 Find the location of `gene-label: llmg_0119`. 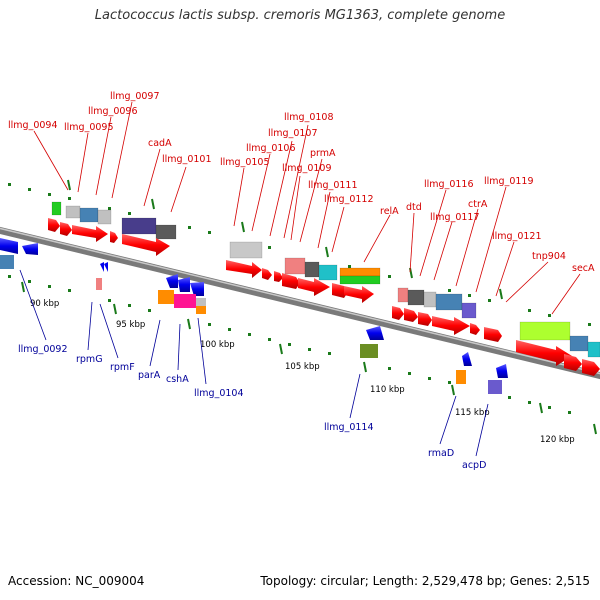

gene-label: llmg_0119 is located at coordinates (509, 181).